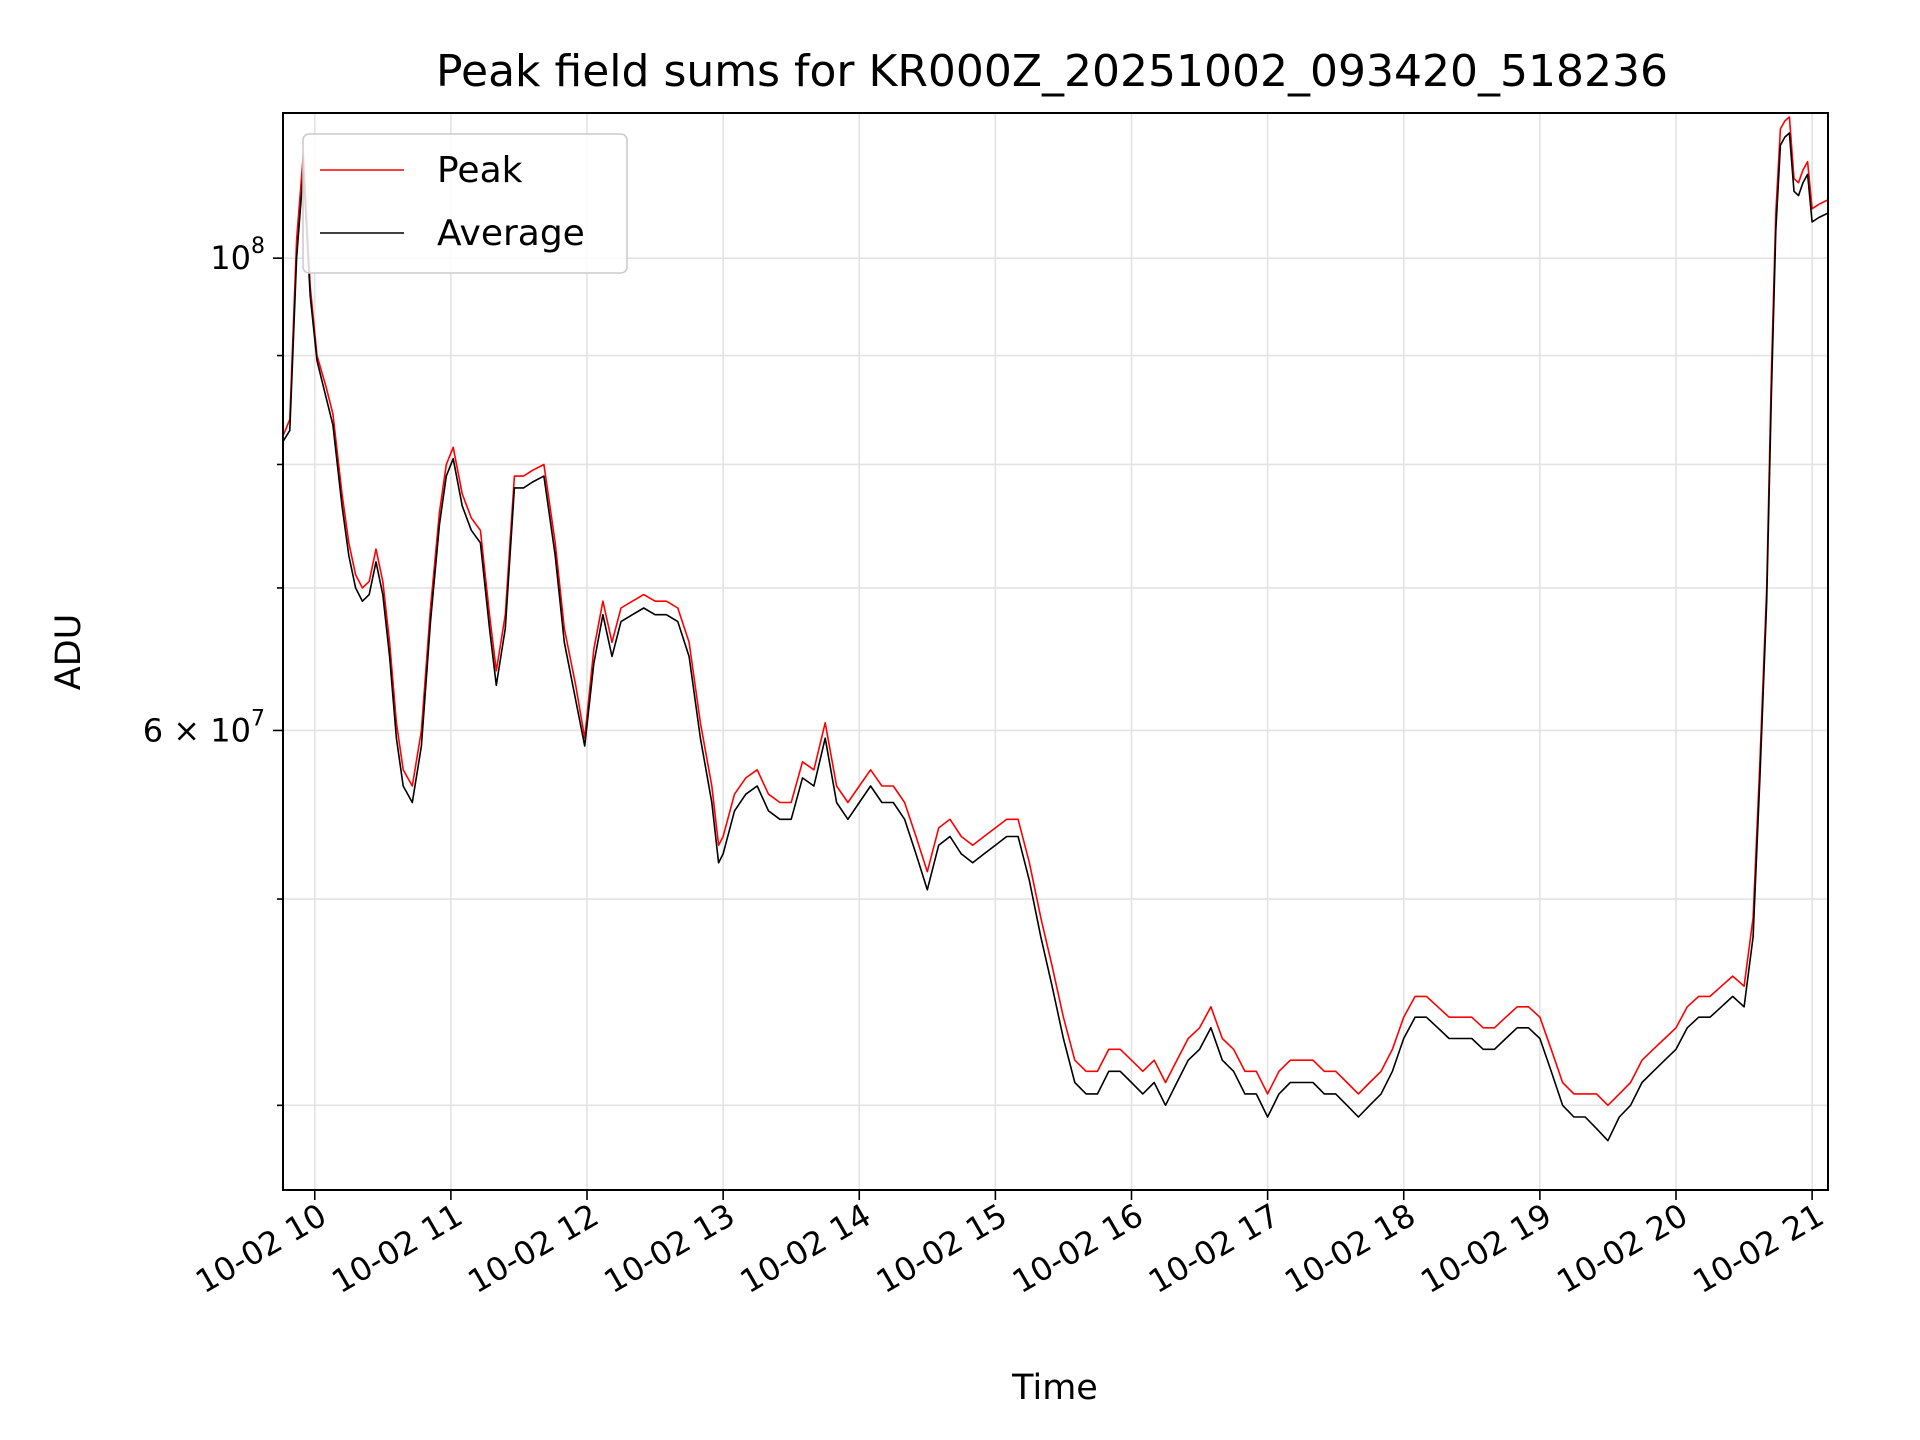 Image resolution: width=1920 pixels, height=1440 pixels. I want to click on y-tick-label: 6 × 107, so click(204, 727).